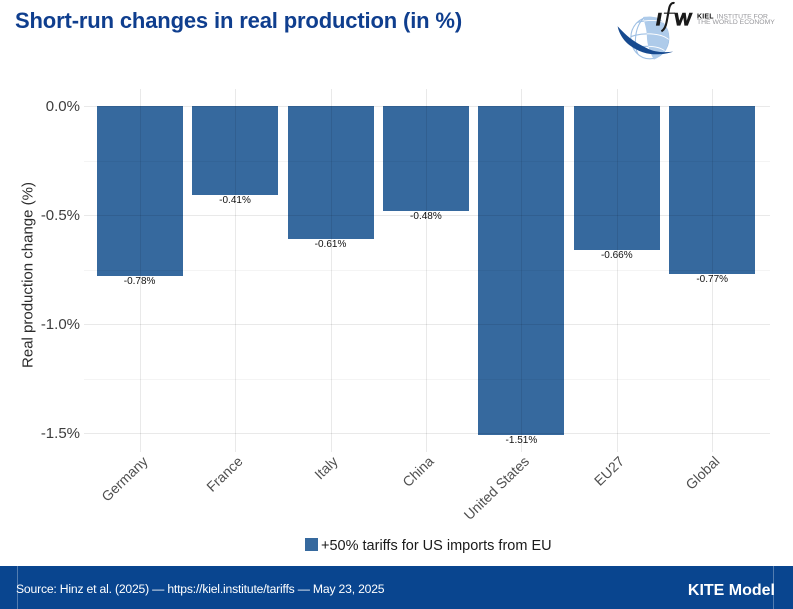 Image resolution: width=793 pixels, height=609 pixels. Describe the element at coordinates (742, 16) in the screenshot. I see `svg-text: INSTITUTE FOR` at that location.